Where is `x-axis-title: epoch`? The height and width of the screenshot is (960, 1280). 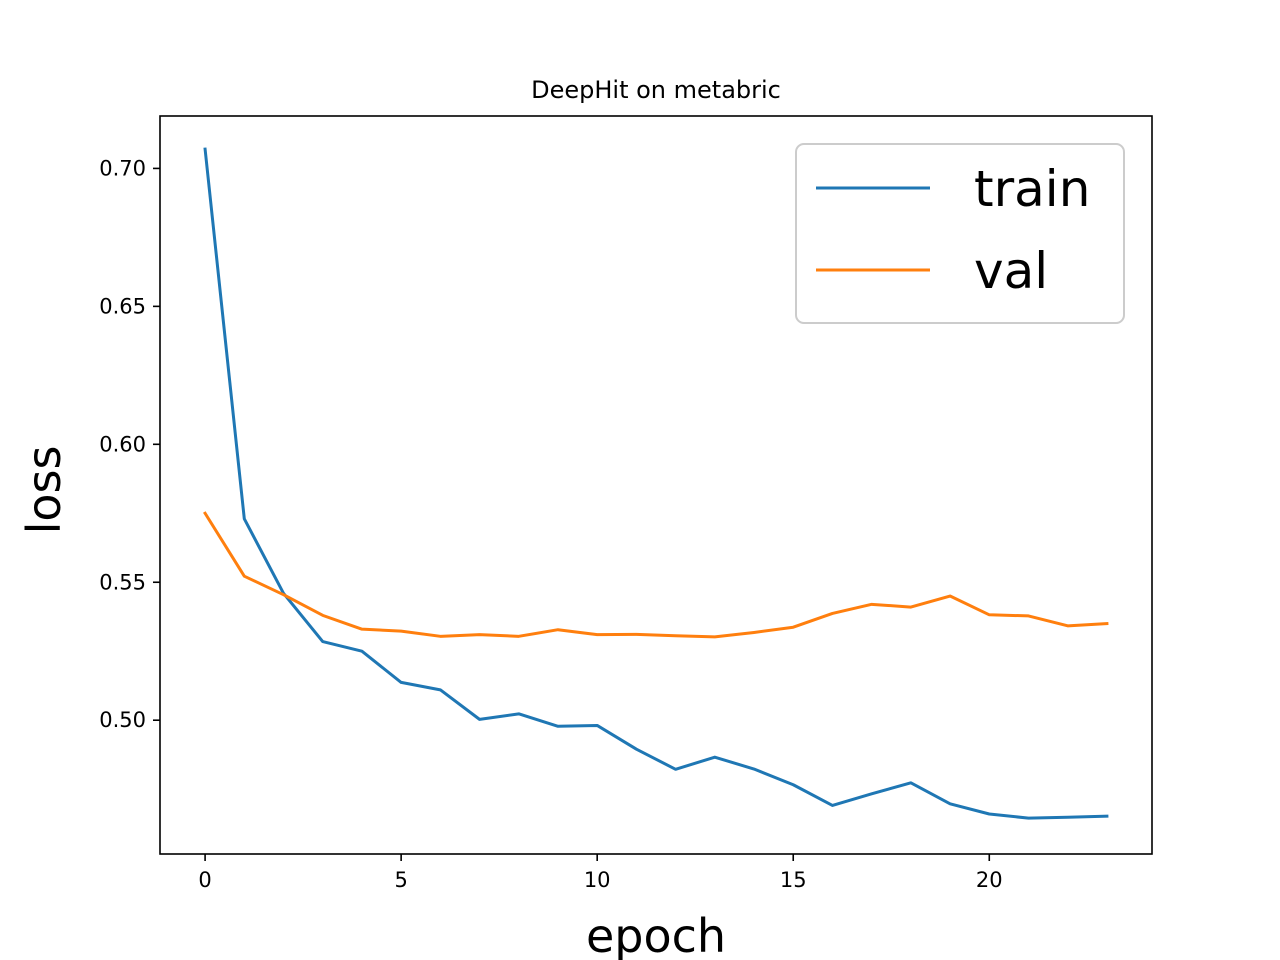 x-axis-title: epoch is located at coordinates (656, 934).